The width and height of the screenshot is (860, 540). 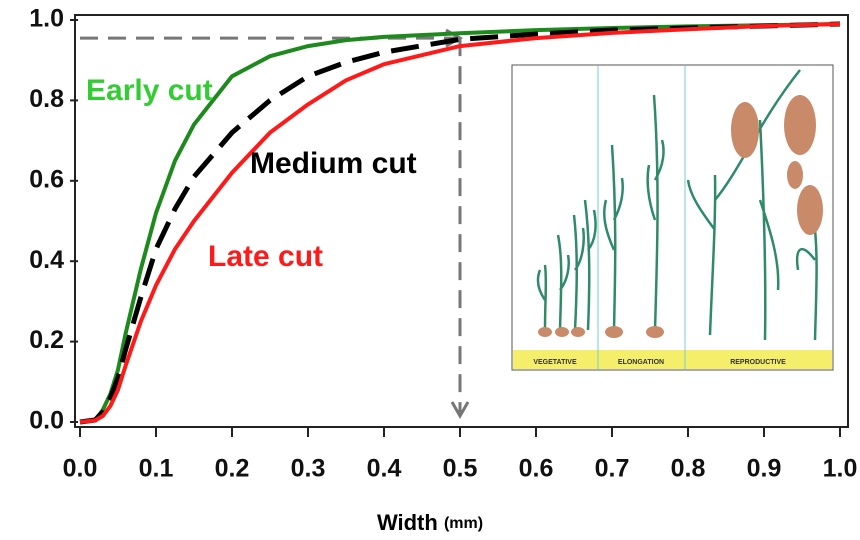 I want to click on inset-soil, so click(x=672, y=359).